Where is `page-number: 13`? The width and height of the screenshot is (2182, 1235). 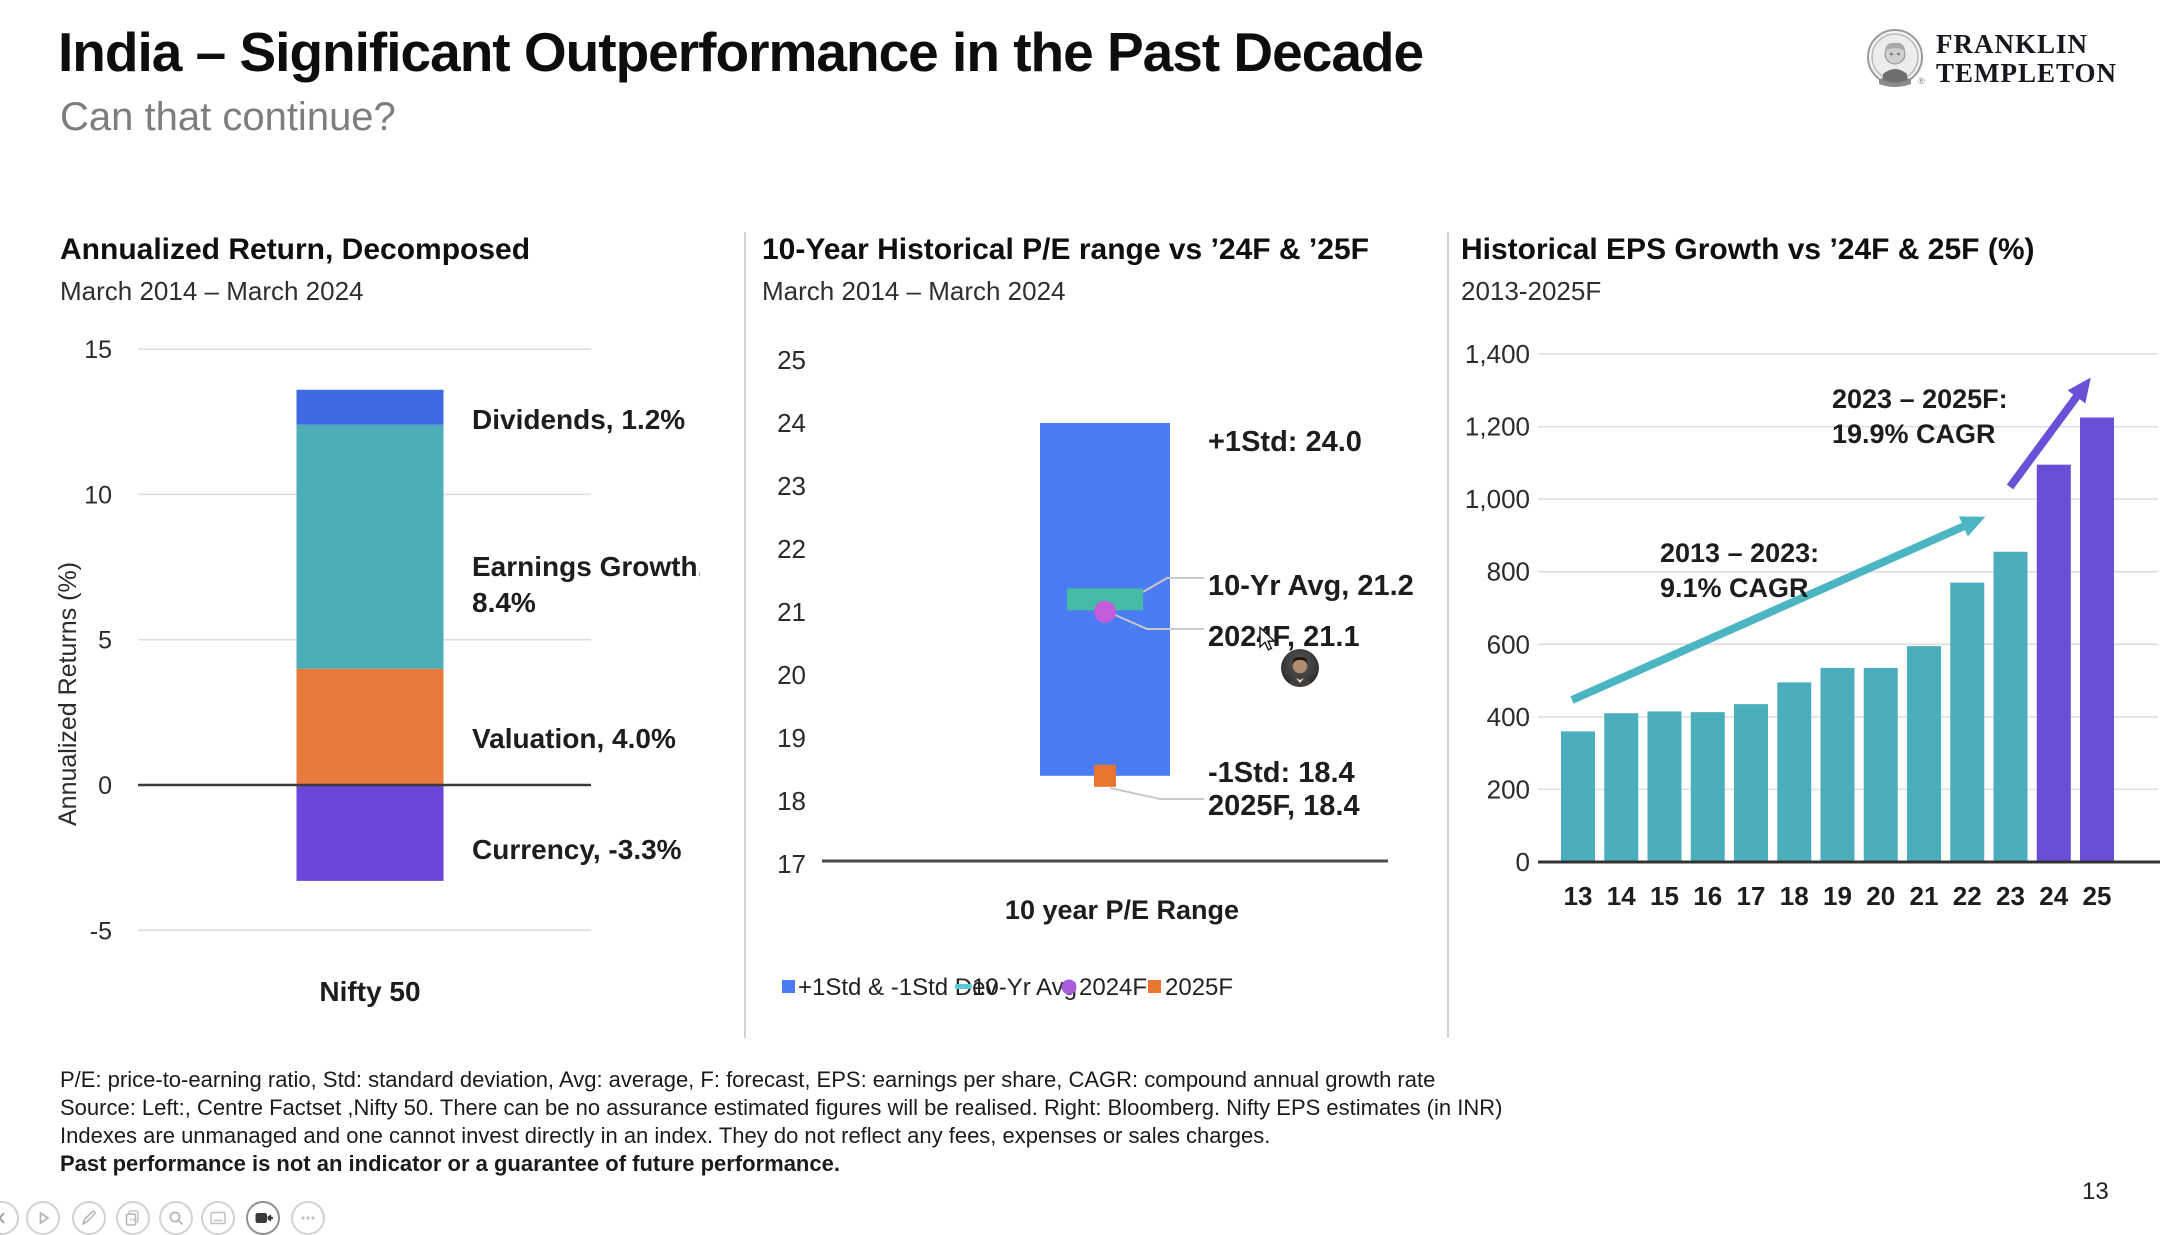
page-number: 13 is located at coordinates (2095, 1191).